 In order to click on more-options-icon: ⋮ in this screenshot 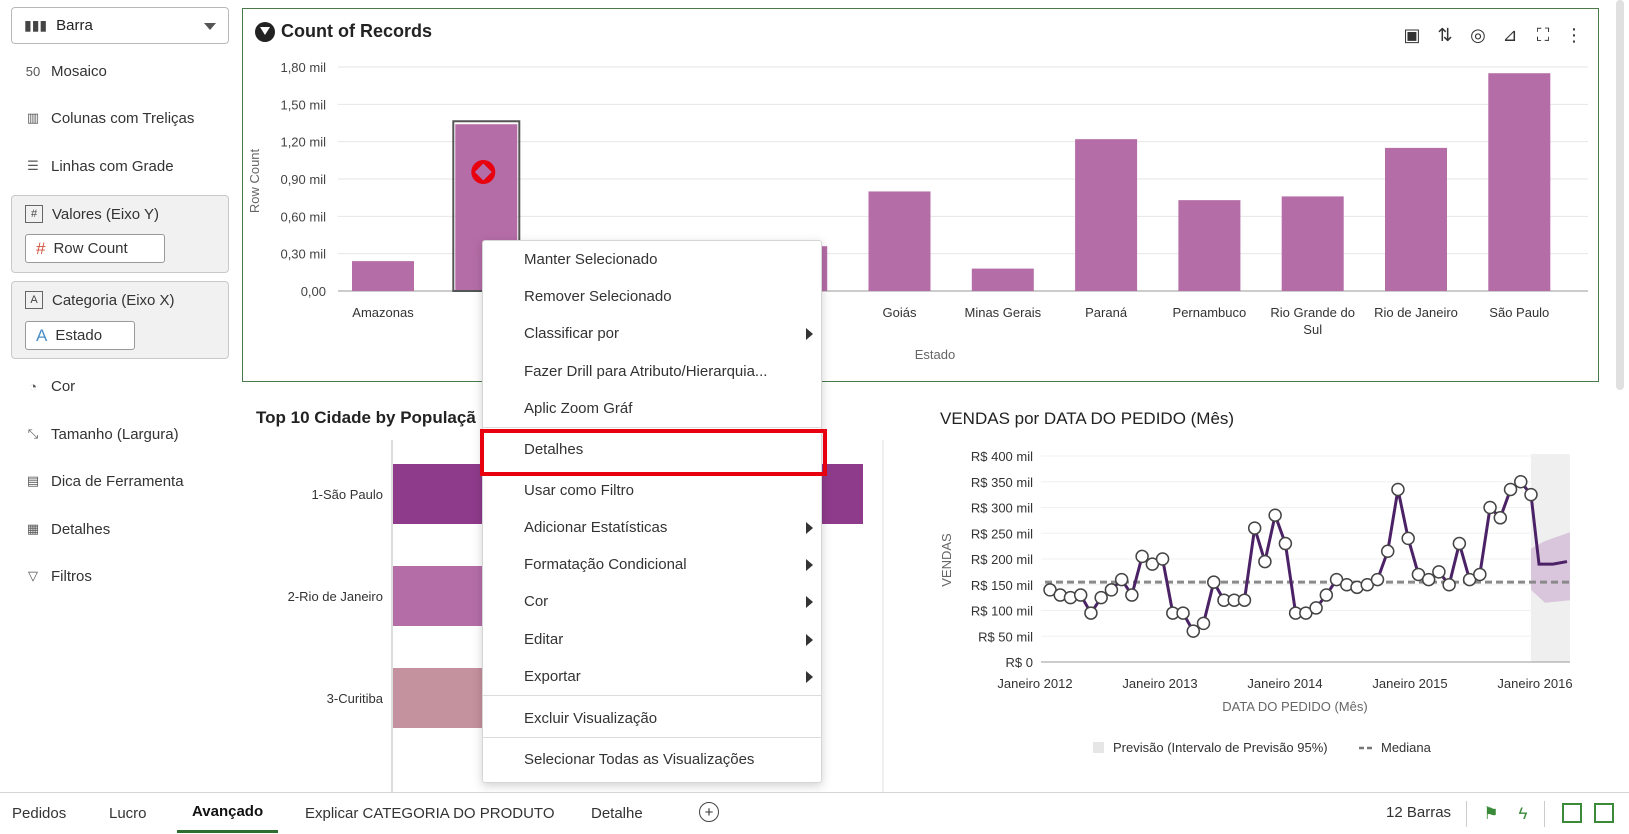, I will do `click(1574, 34)`.